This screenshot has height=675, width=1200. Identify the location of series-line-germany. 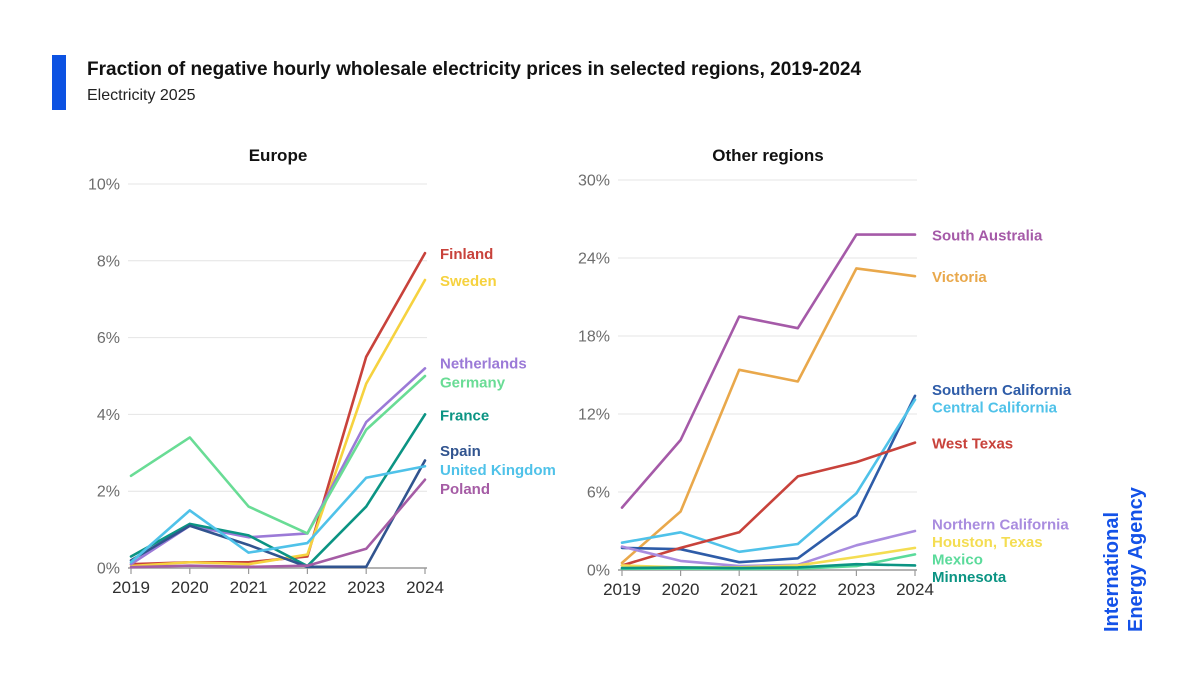
(278, 454).